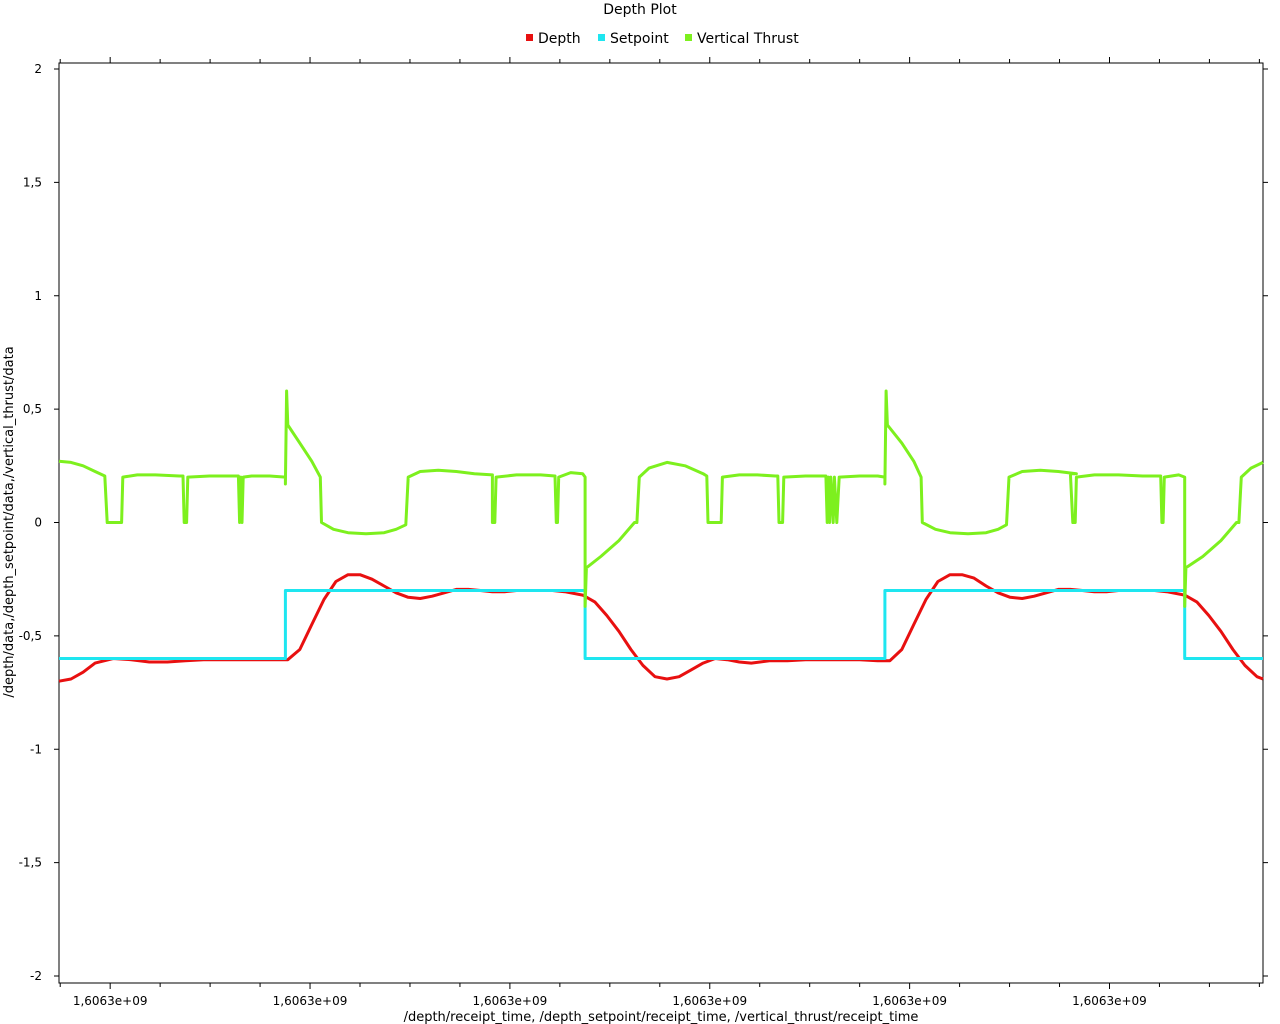 The image size is (1280, 1024). I want to click on series-line-setpoint, so click(661, 624).